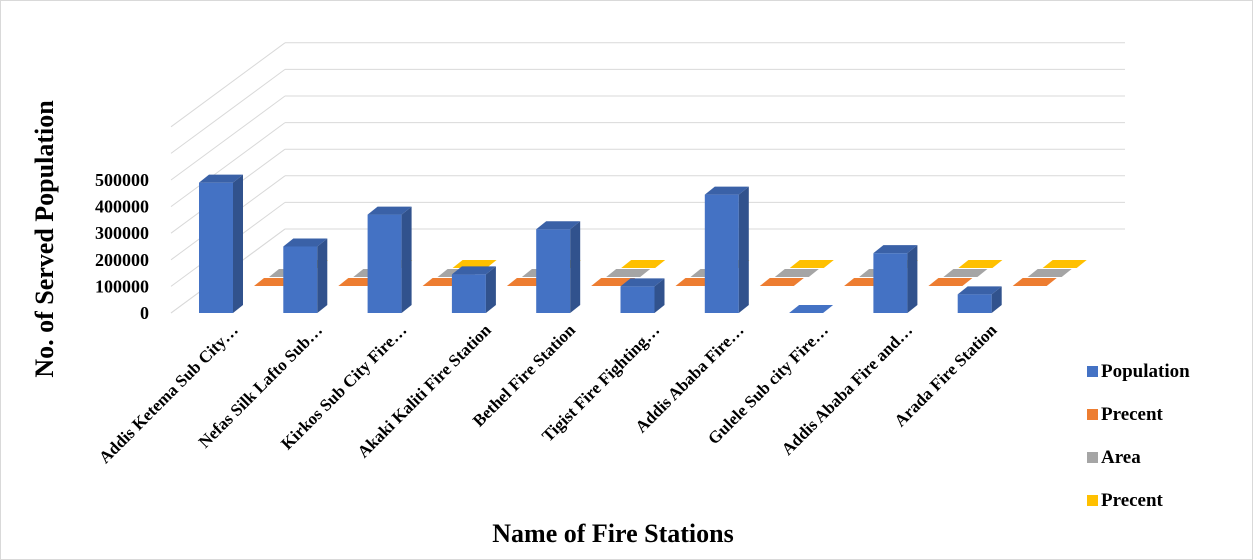  Describe the element at coordinates (122, 233) in the screenshot. I see `y-tick-label: 300000` at that location.